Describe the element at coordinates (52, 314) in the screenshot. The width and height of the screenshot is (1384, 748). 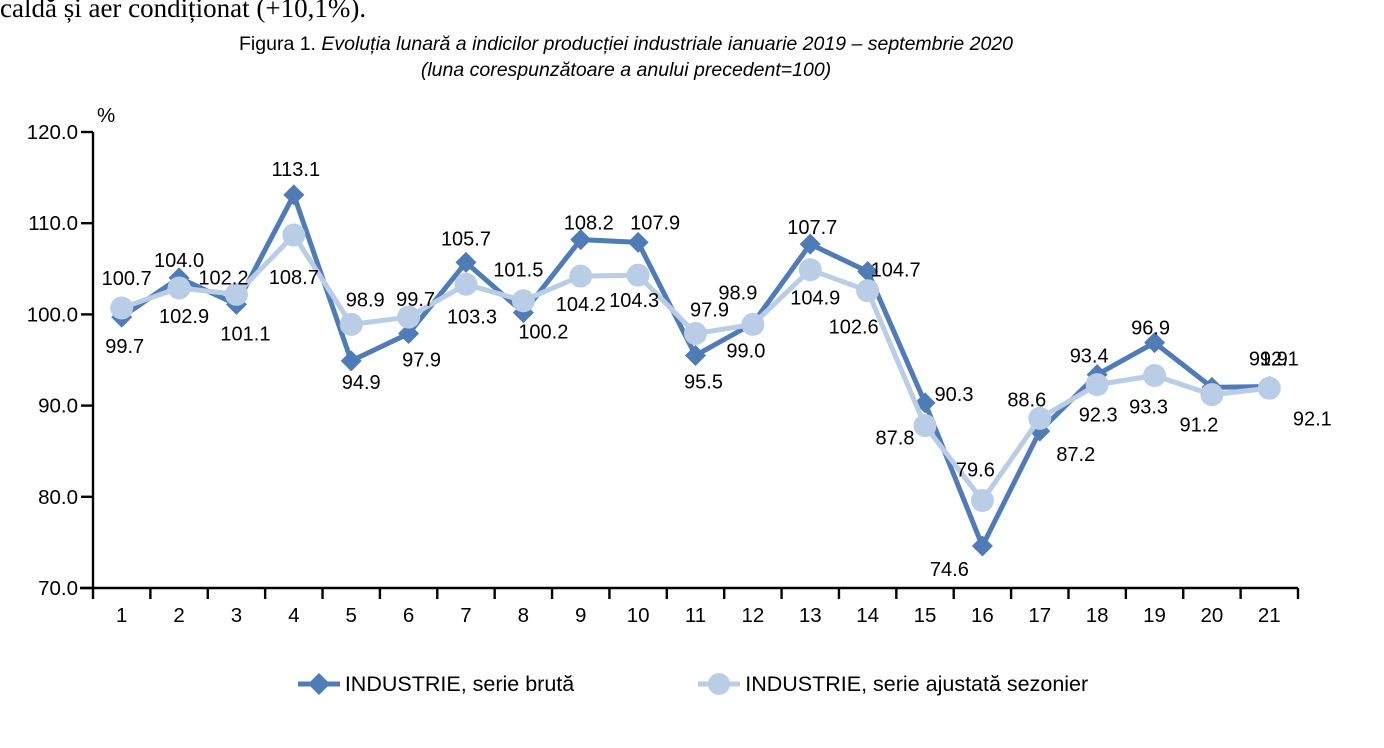
I see `svg-text: 100.0` at that location.